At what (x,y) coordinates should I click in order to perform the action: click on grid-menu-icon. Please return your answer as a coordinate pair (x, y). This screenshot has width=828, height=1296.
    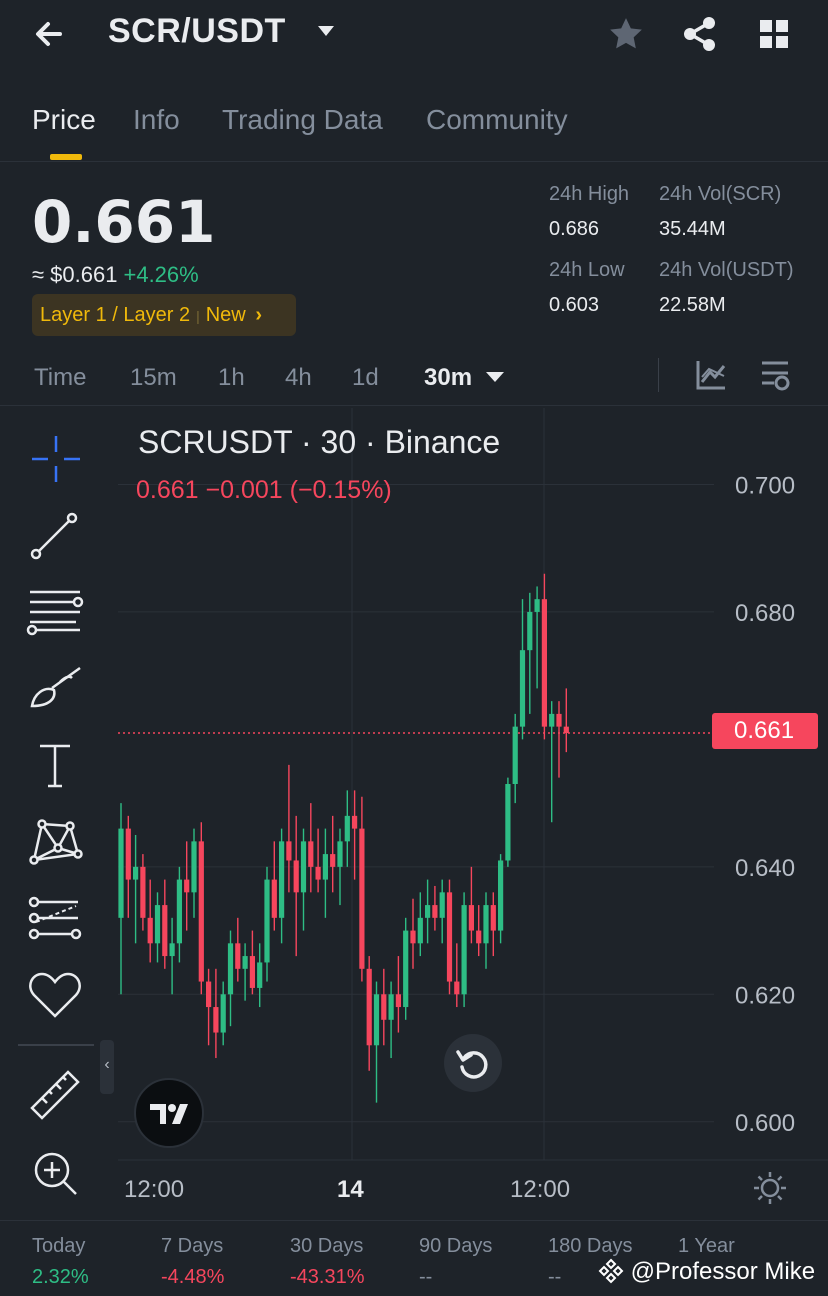
    Looking at the image, I should click on (774, 36).